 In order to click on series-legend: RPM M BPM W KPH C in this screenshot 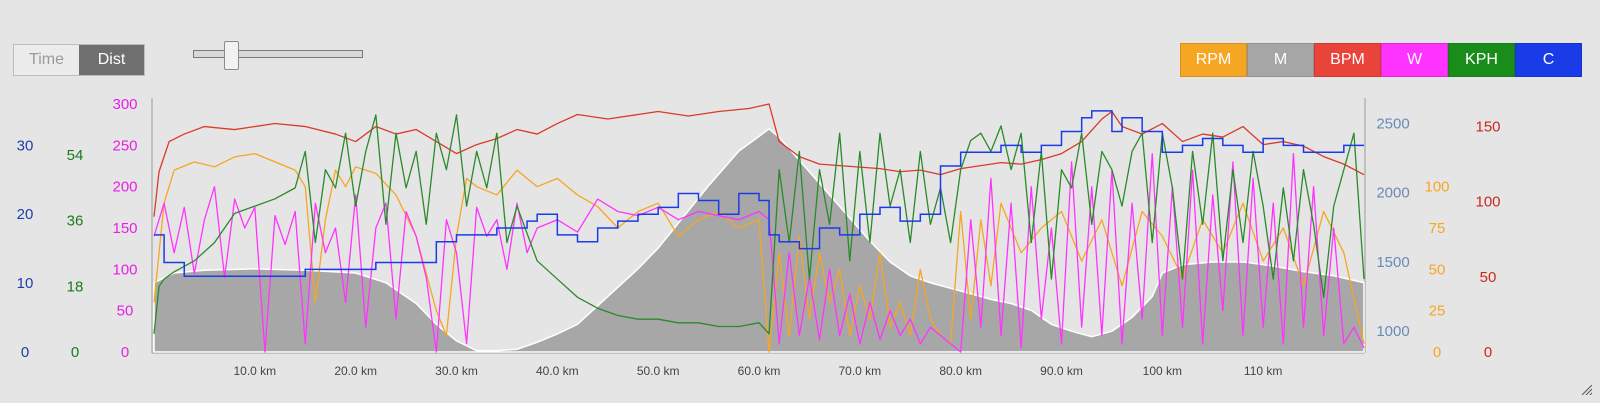, I will do `click(1381, 60)`.